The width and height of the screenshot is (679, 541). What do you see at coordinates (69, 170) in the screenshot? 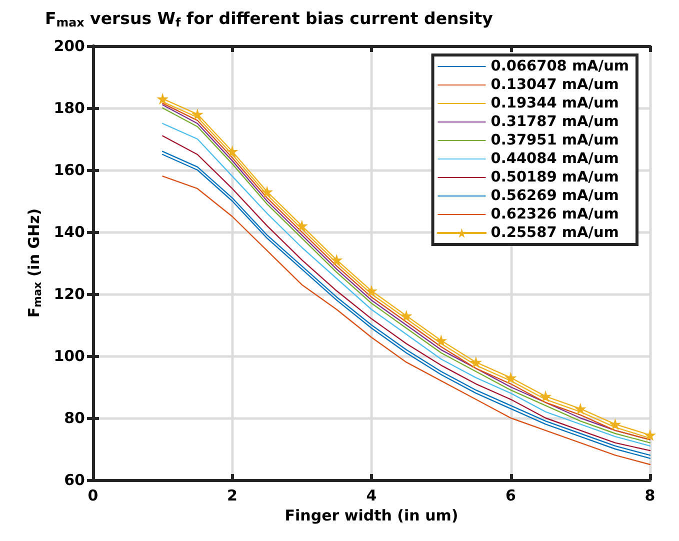
I see `y-tick-label: 160` at bounding box center [69, 170].